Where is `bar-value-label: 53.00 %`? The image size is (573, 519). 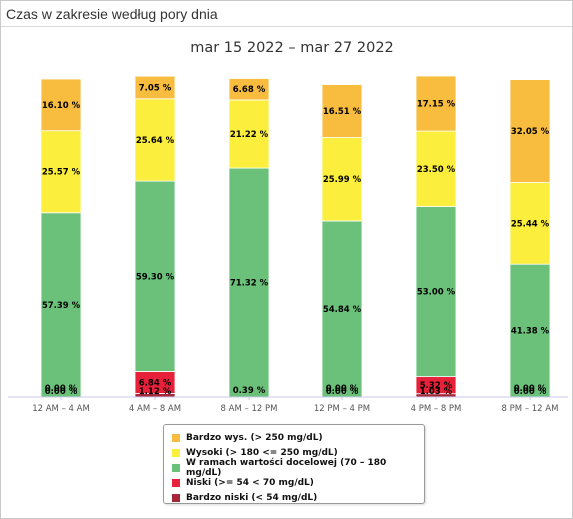
bar-value-label: 53.00 % is located at coordinates (436, 293).